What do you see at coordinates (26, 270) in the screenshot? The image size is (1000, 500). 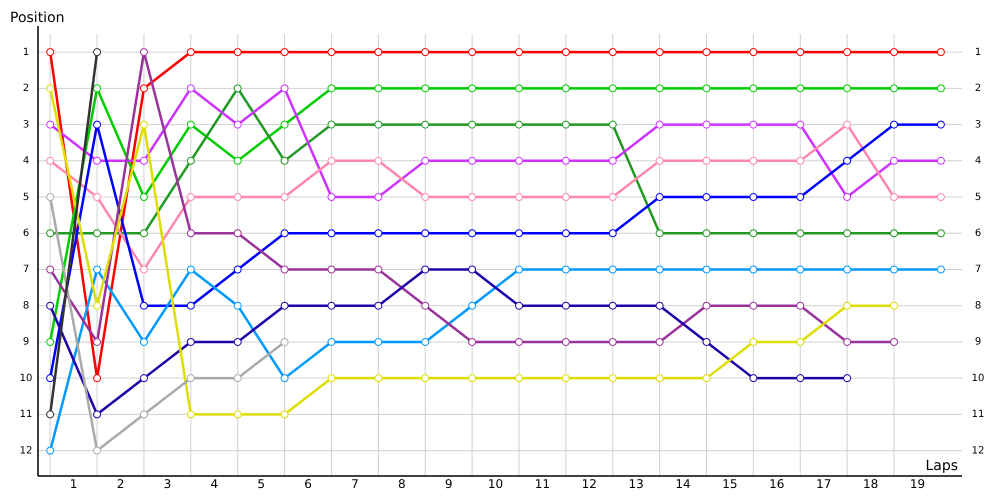 I see `y-tick-label: 7` at bounding box center [26, 270].